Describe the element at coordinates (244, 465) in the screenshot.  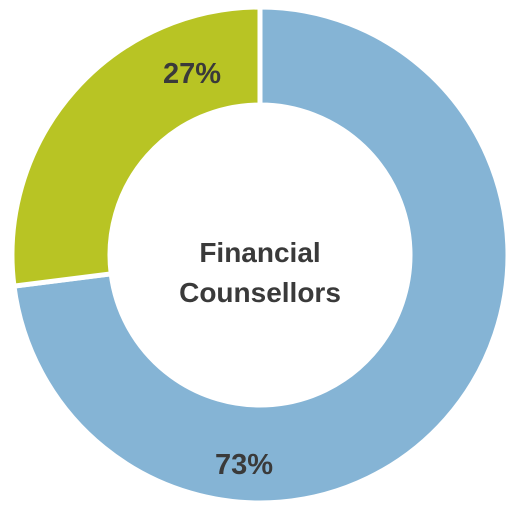
I see `slice-label-73-percent: 73%` at that location.